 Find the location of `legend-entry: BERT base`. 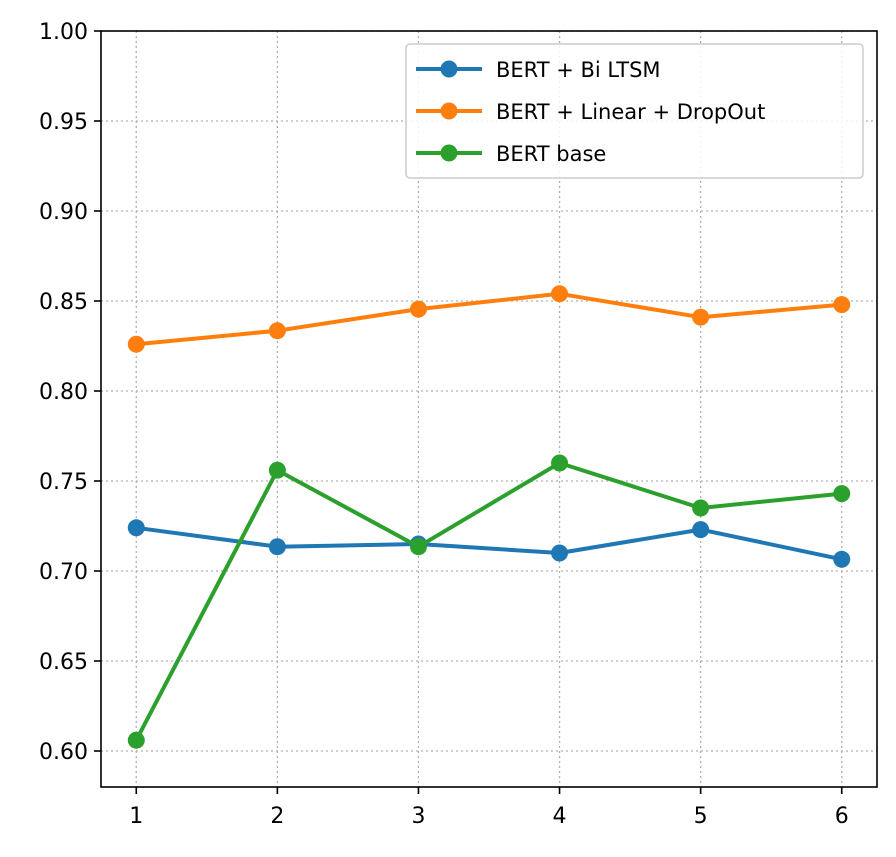

legend-entry: BERT base is located at coordinates (511, 154).